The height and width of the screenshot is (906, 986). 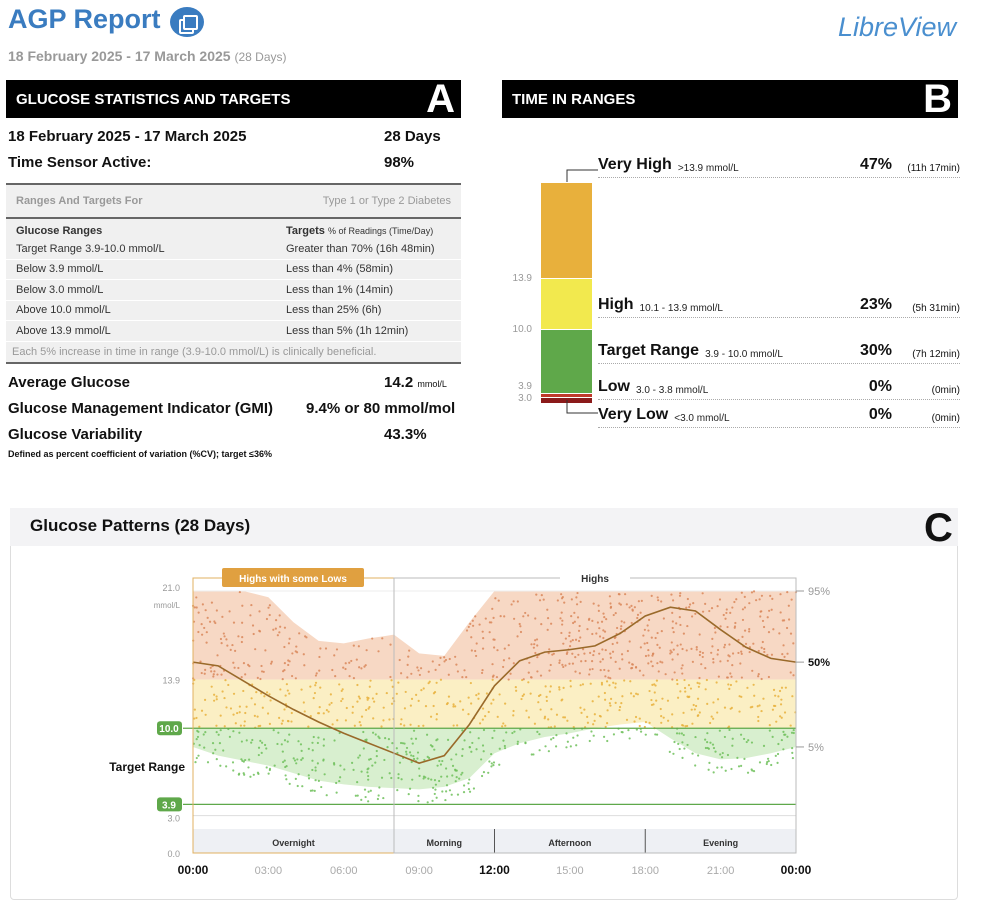 What do you see at coordinates (233, 290) in the screenshot?
I see `table-row: Below 3.0 mmol/L Less than 1% (14min)` at bounding box center [233, 290].